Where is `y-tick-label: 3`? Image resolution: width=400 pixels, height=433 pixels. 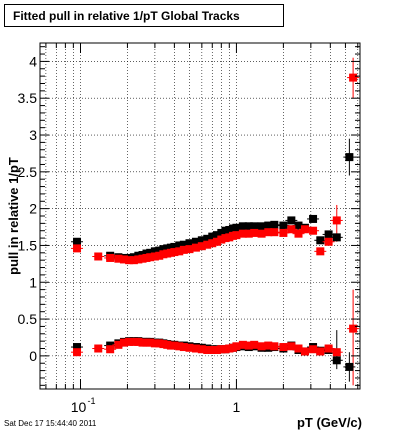 y-tick-label: 3 is located at coordinates (33, 135).